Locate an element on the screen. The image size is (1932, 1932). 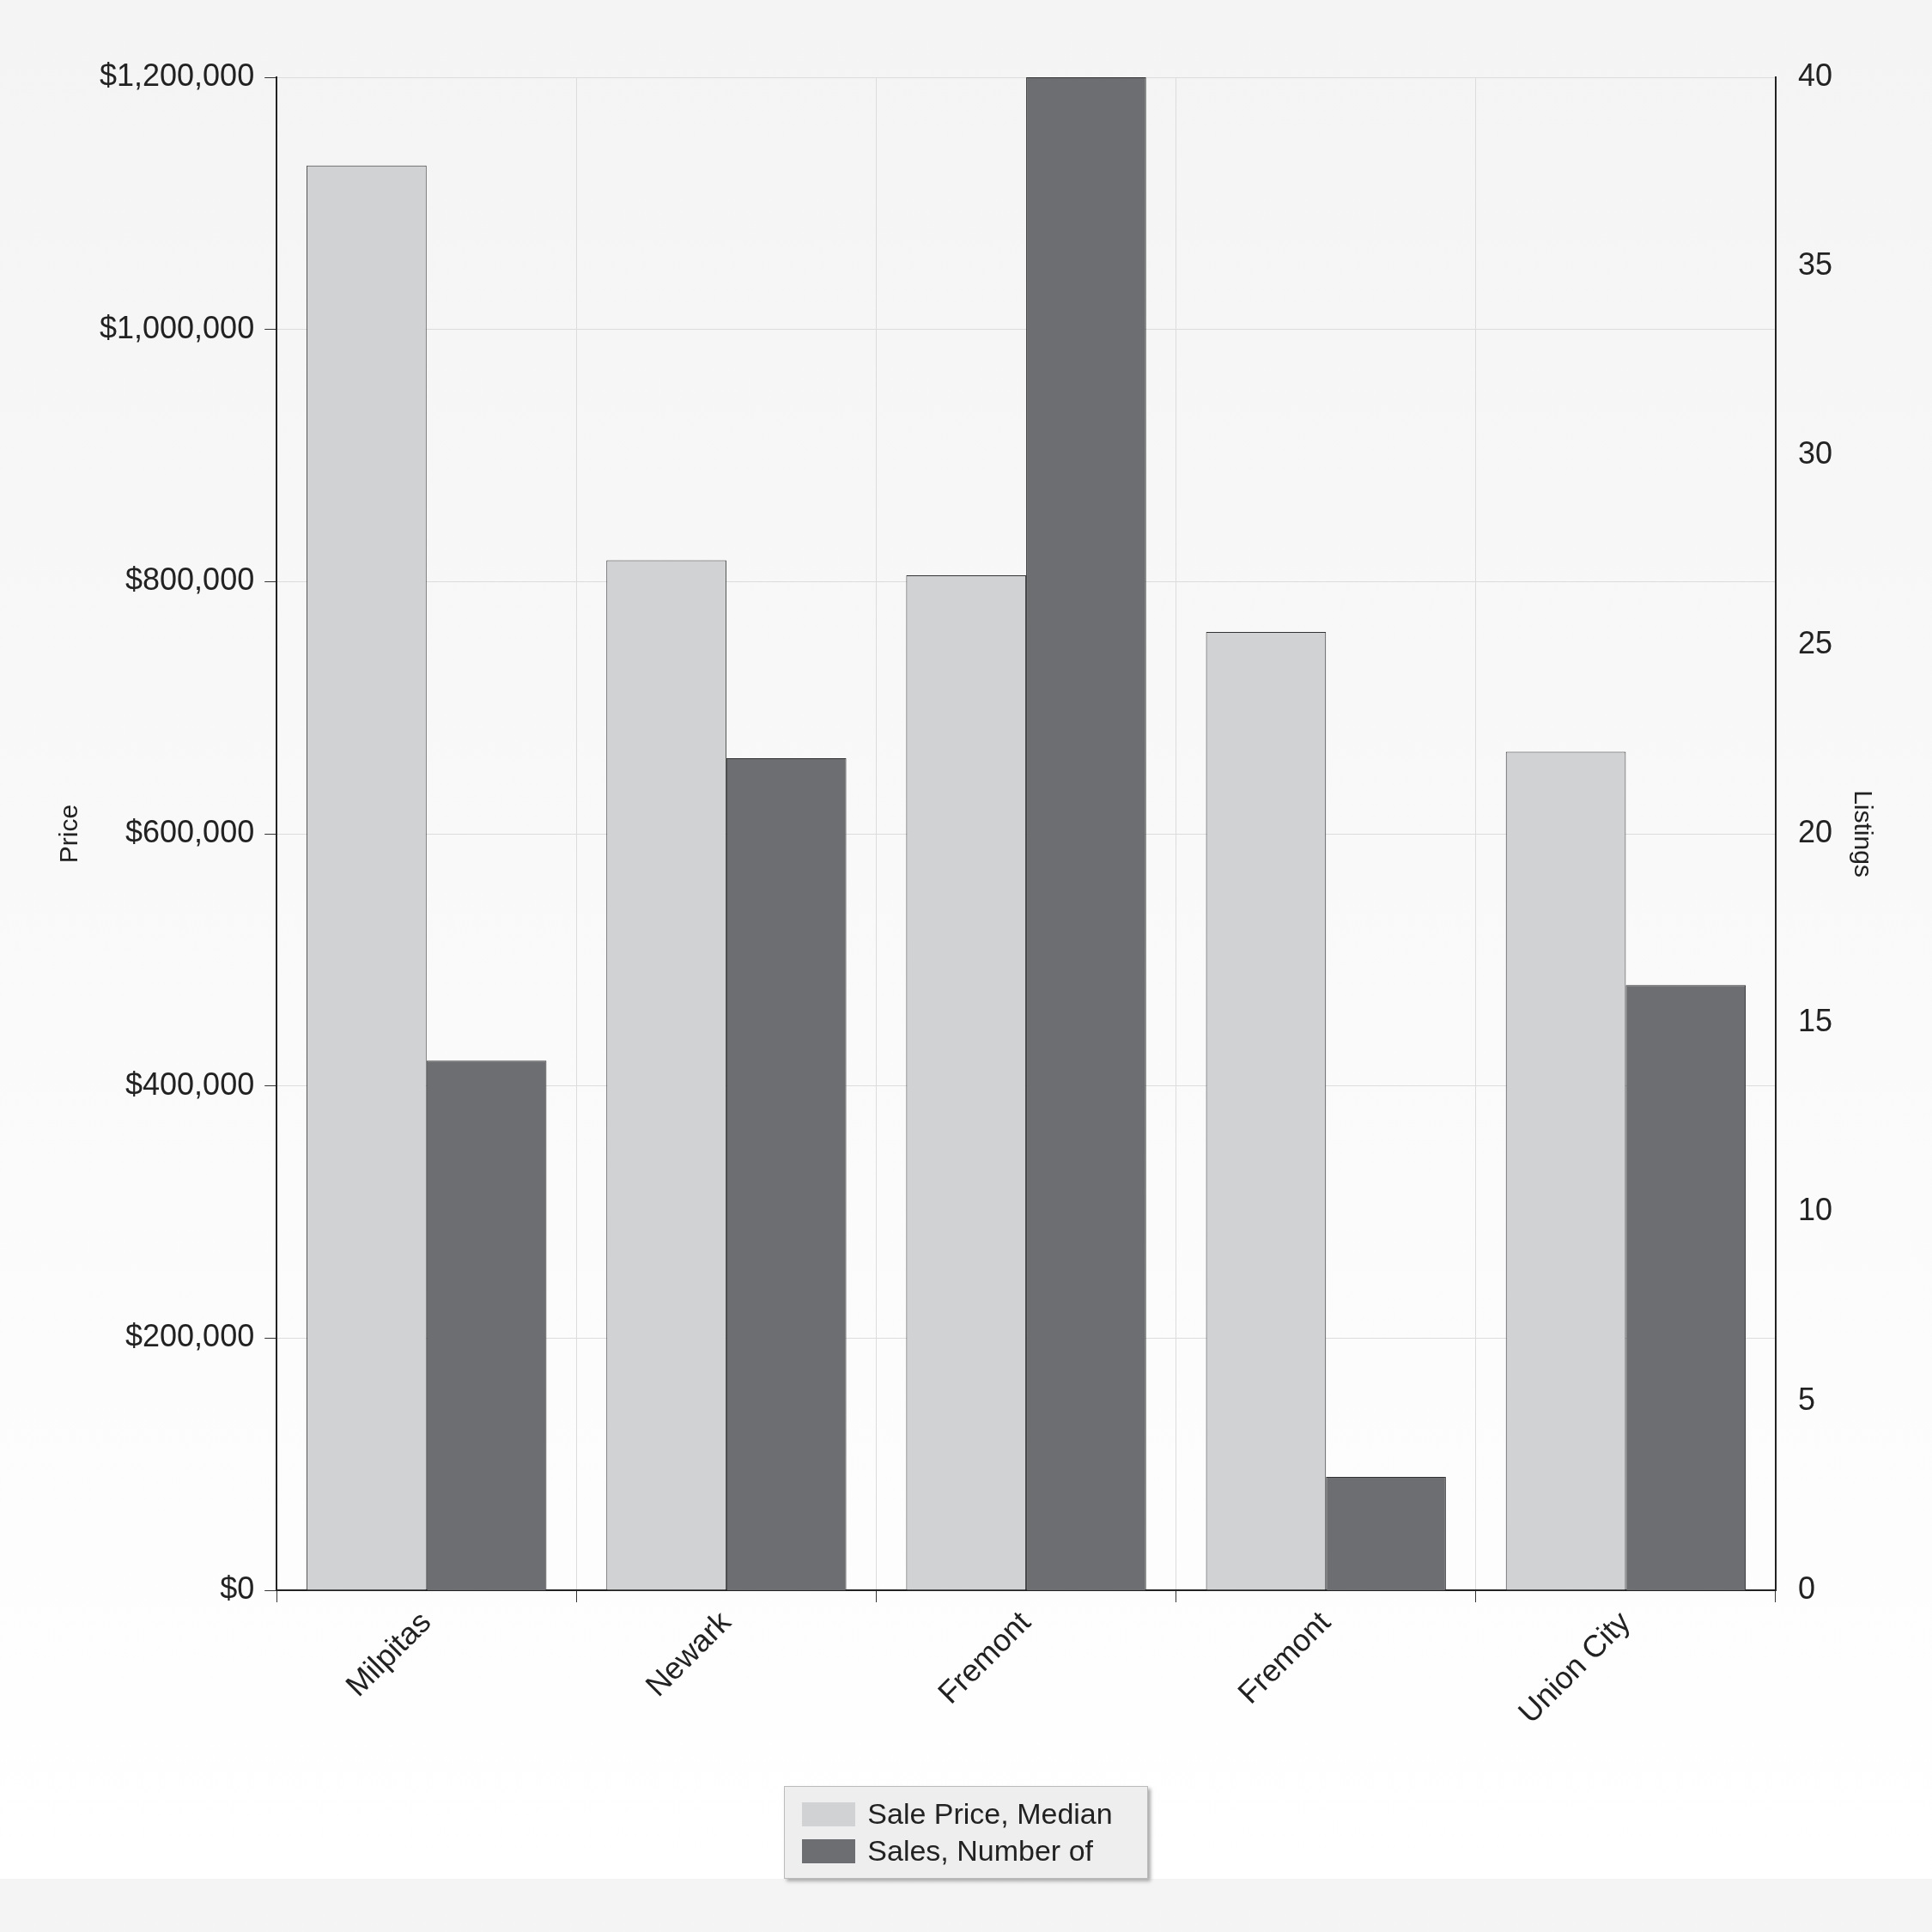
y-tick-label: $1,200,000 is located at coordinates (177, 75).